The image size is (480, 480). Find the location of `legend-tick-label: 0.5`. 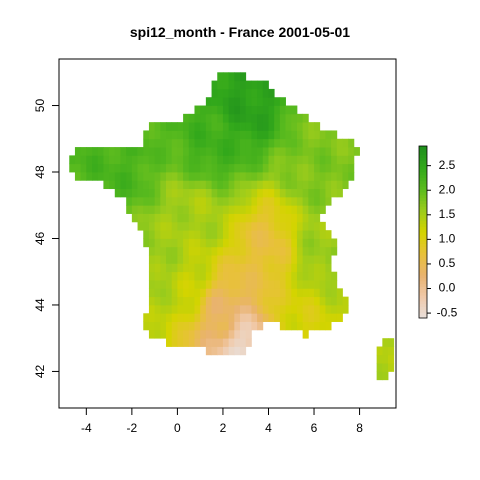

legend-tick-label: 0.5 is located at coordinates (447, 263).